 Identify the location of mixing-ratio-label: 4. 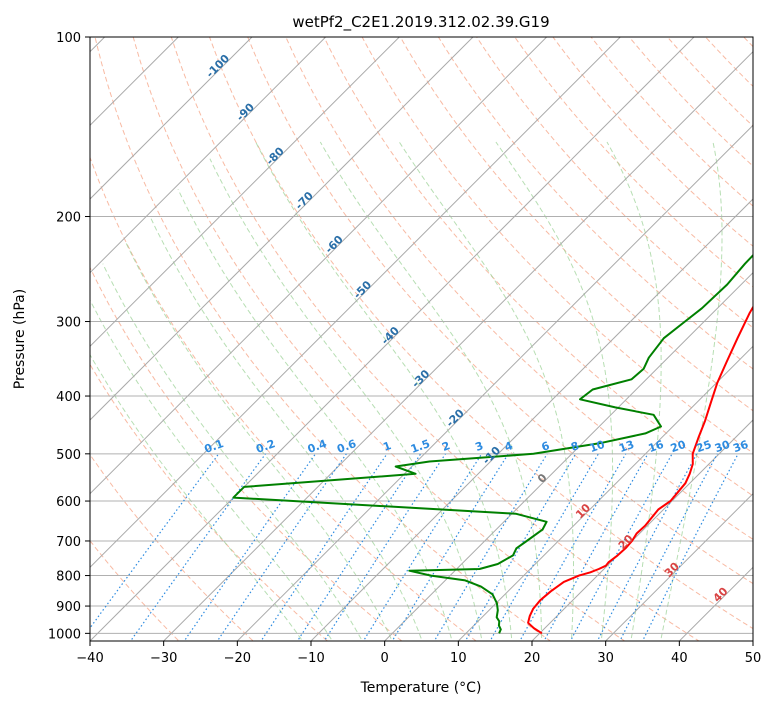
(509, 446).